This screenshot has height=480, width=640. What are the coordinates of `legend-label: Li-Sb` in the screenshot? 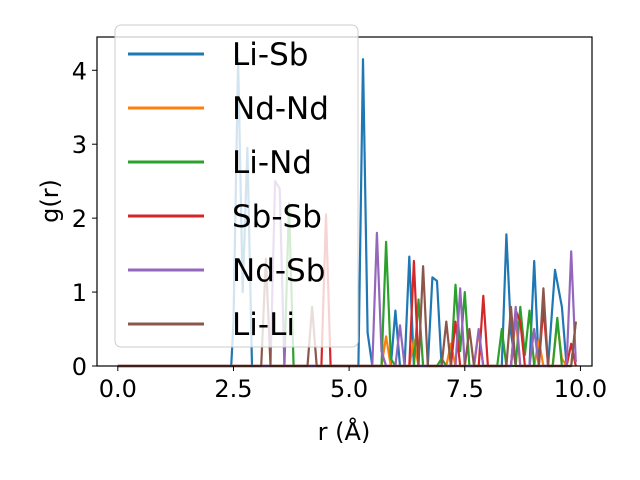 It's located at (270, 55).